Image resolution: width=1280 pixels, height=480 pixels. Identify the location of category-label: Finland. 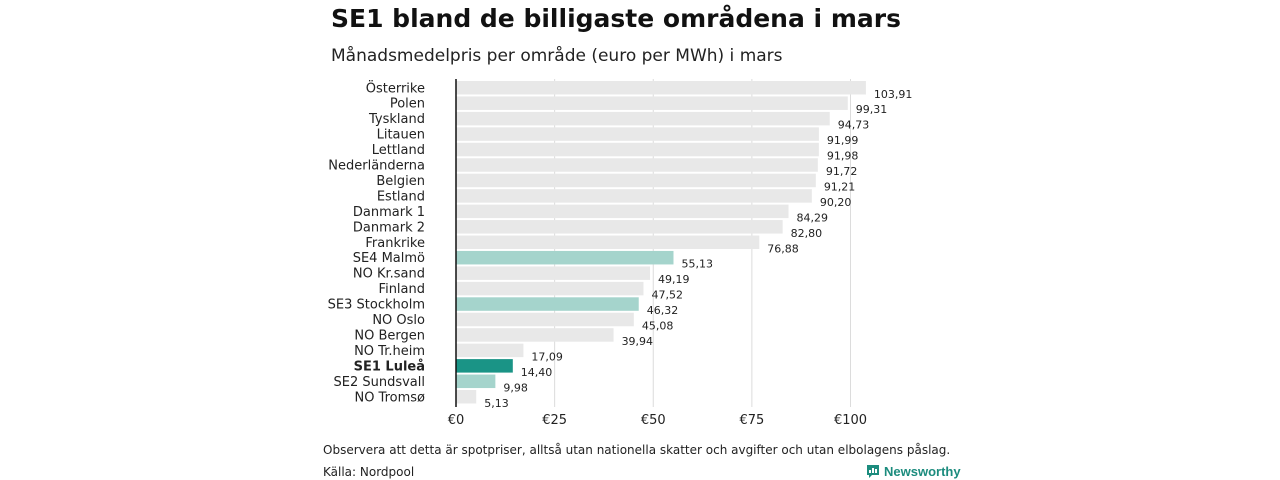
(402, 289).